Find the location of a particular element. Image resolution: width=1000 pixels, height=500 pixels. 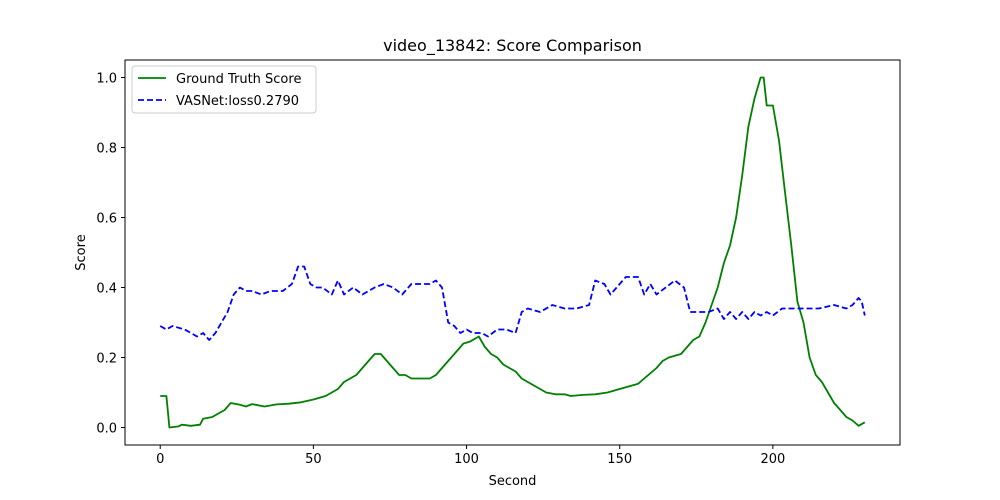

x-axis-ticks: 0 50 100 150 200 is located at coordinates (470, 456).